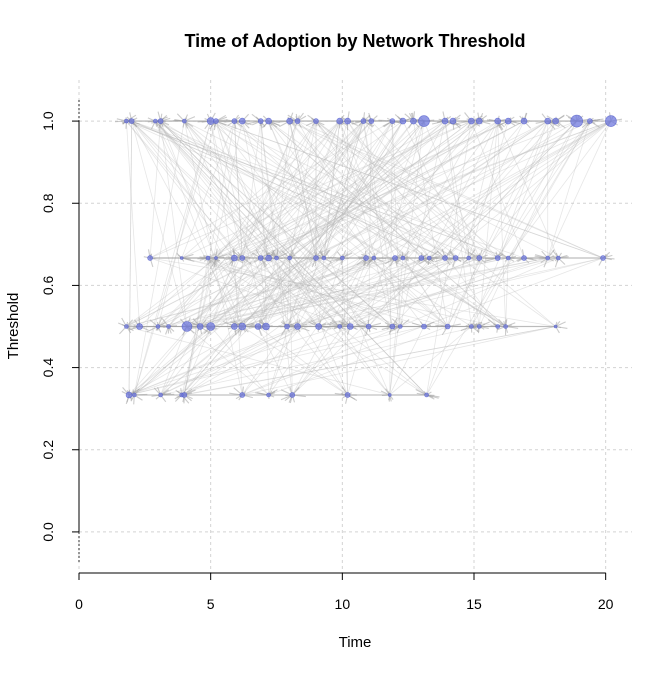 This screenshot has width=672, height=677. Describe the element at coordinates (48, 285) in the screenshot. I see `y-tick-label: 0.6` at that location.